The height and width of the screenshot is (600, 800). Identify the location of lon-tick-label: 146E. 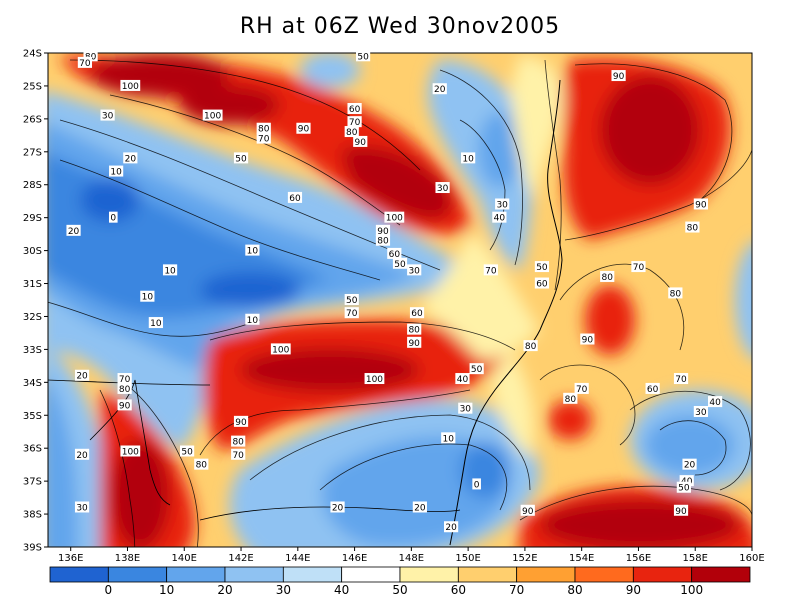
(354, 558).